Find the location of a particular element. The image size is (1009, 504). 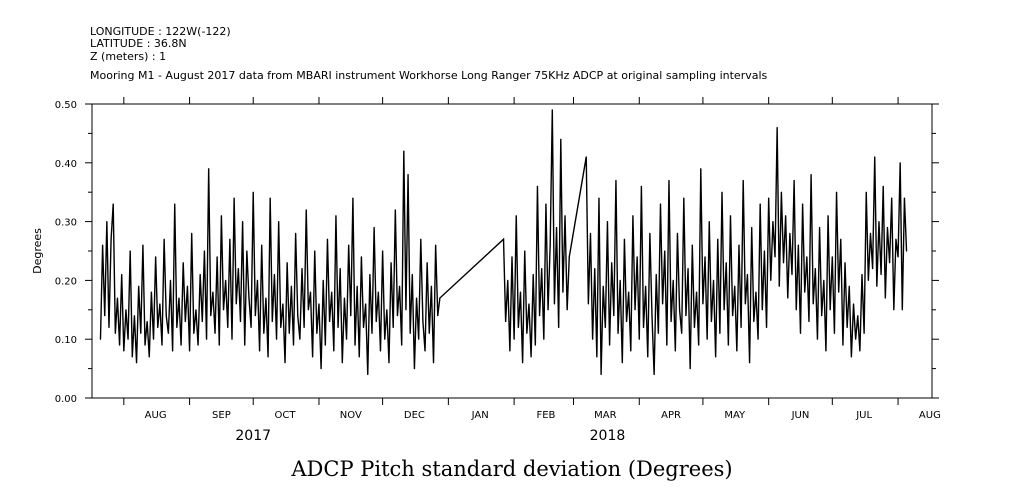

x-month-label: DEC is located at coordinates (414, 415).